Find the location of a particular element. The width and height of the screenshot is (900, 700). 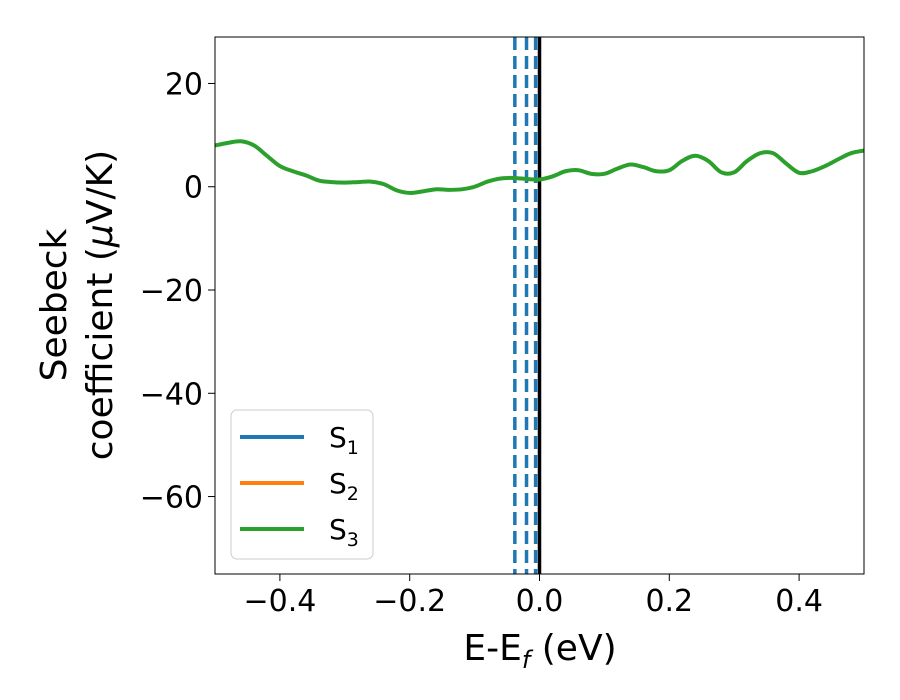

legend-label-sub: 2 is located at coordinates (353, 494).